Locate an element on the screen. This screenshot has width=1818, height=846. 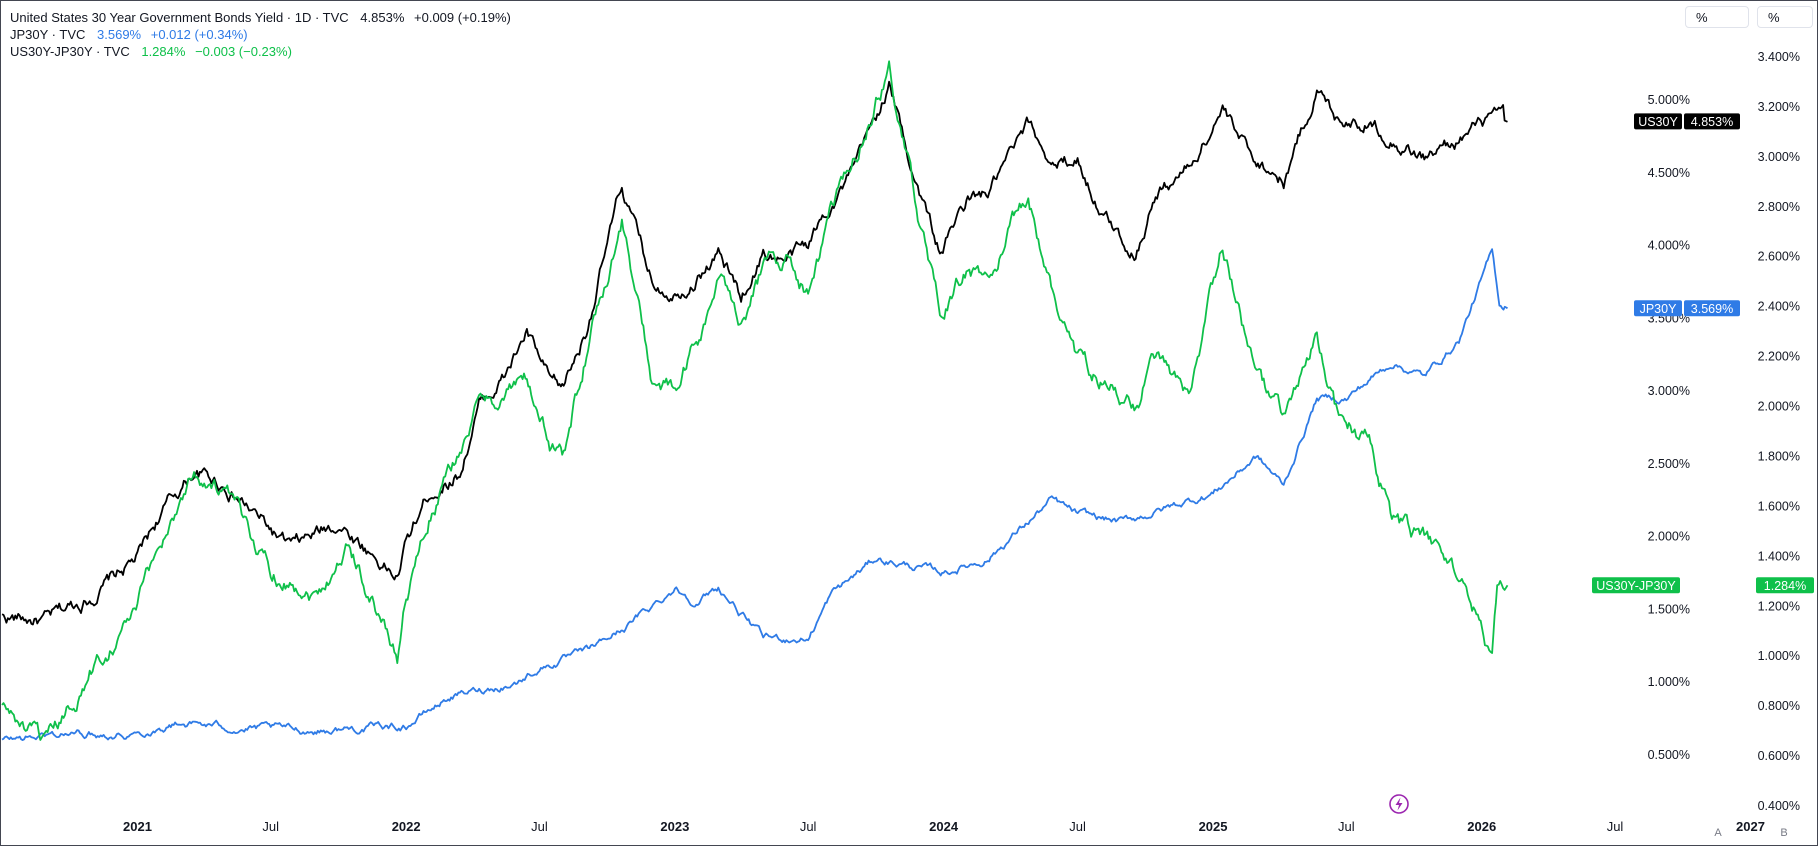
inner-axis-tick-label: 0.500% is located at coordinates (1669, 755).